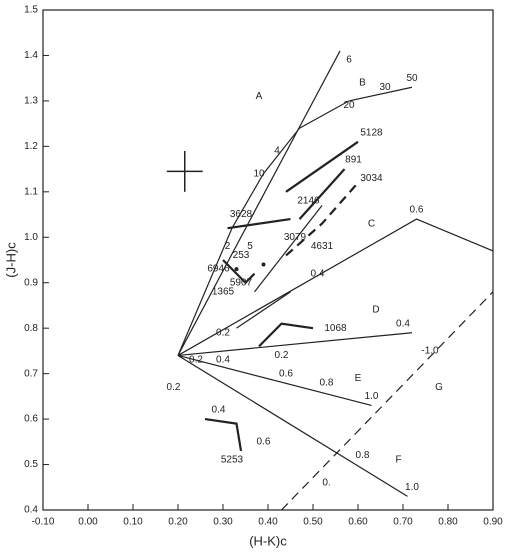  I want to click on y-tick-label: 0.9, so click(31, 282).